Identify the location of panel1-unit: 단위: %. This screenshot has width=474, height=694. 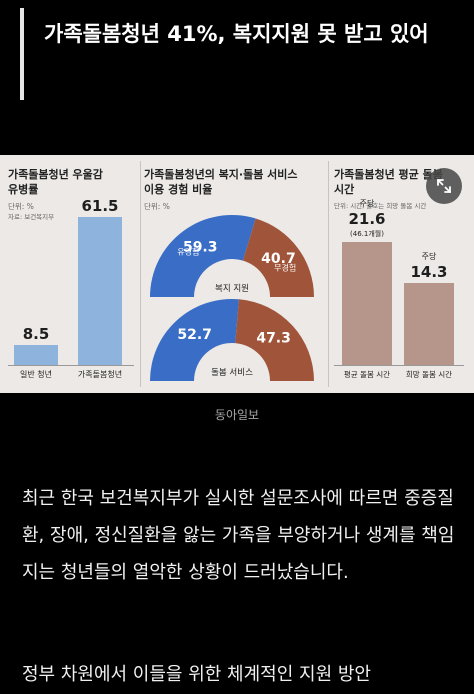
(21, 206).